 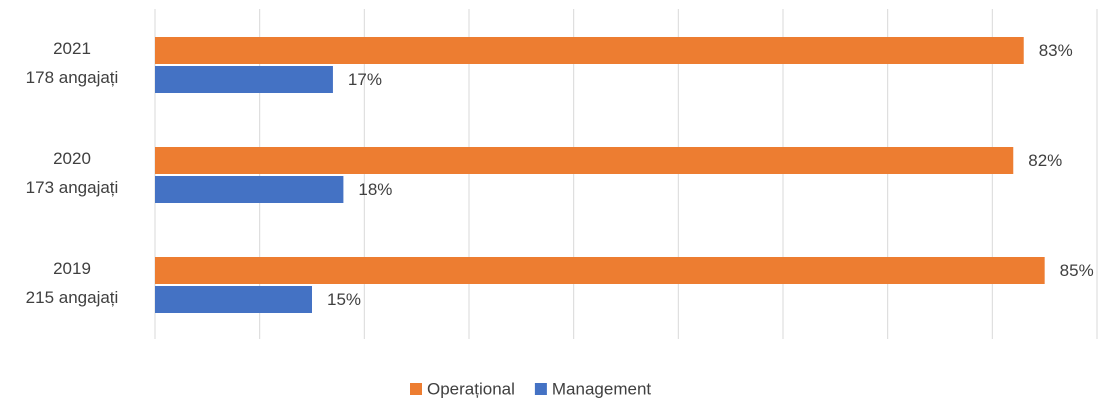 I want to click on y-tick-label: 215 angajați, so click(x=72, y=297).